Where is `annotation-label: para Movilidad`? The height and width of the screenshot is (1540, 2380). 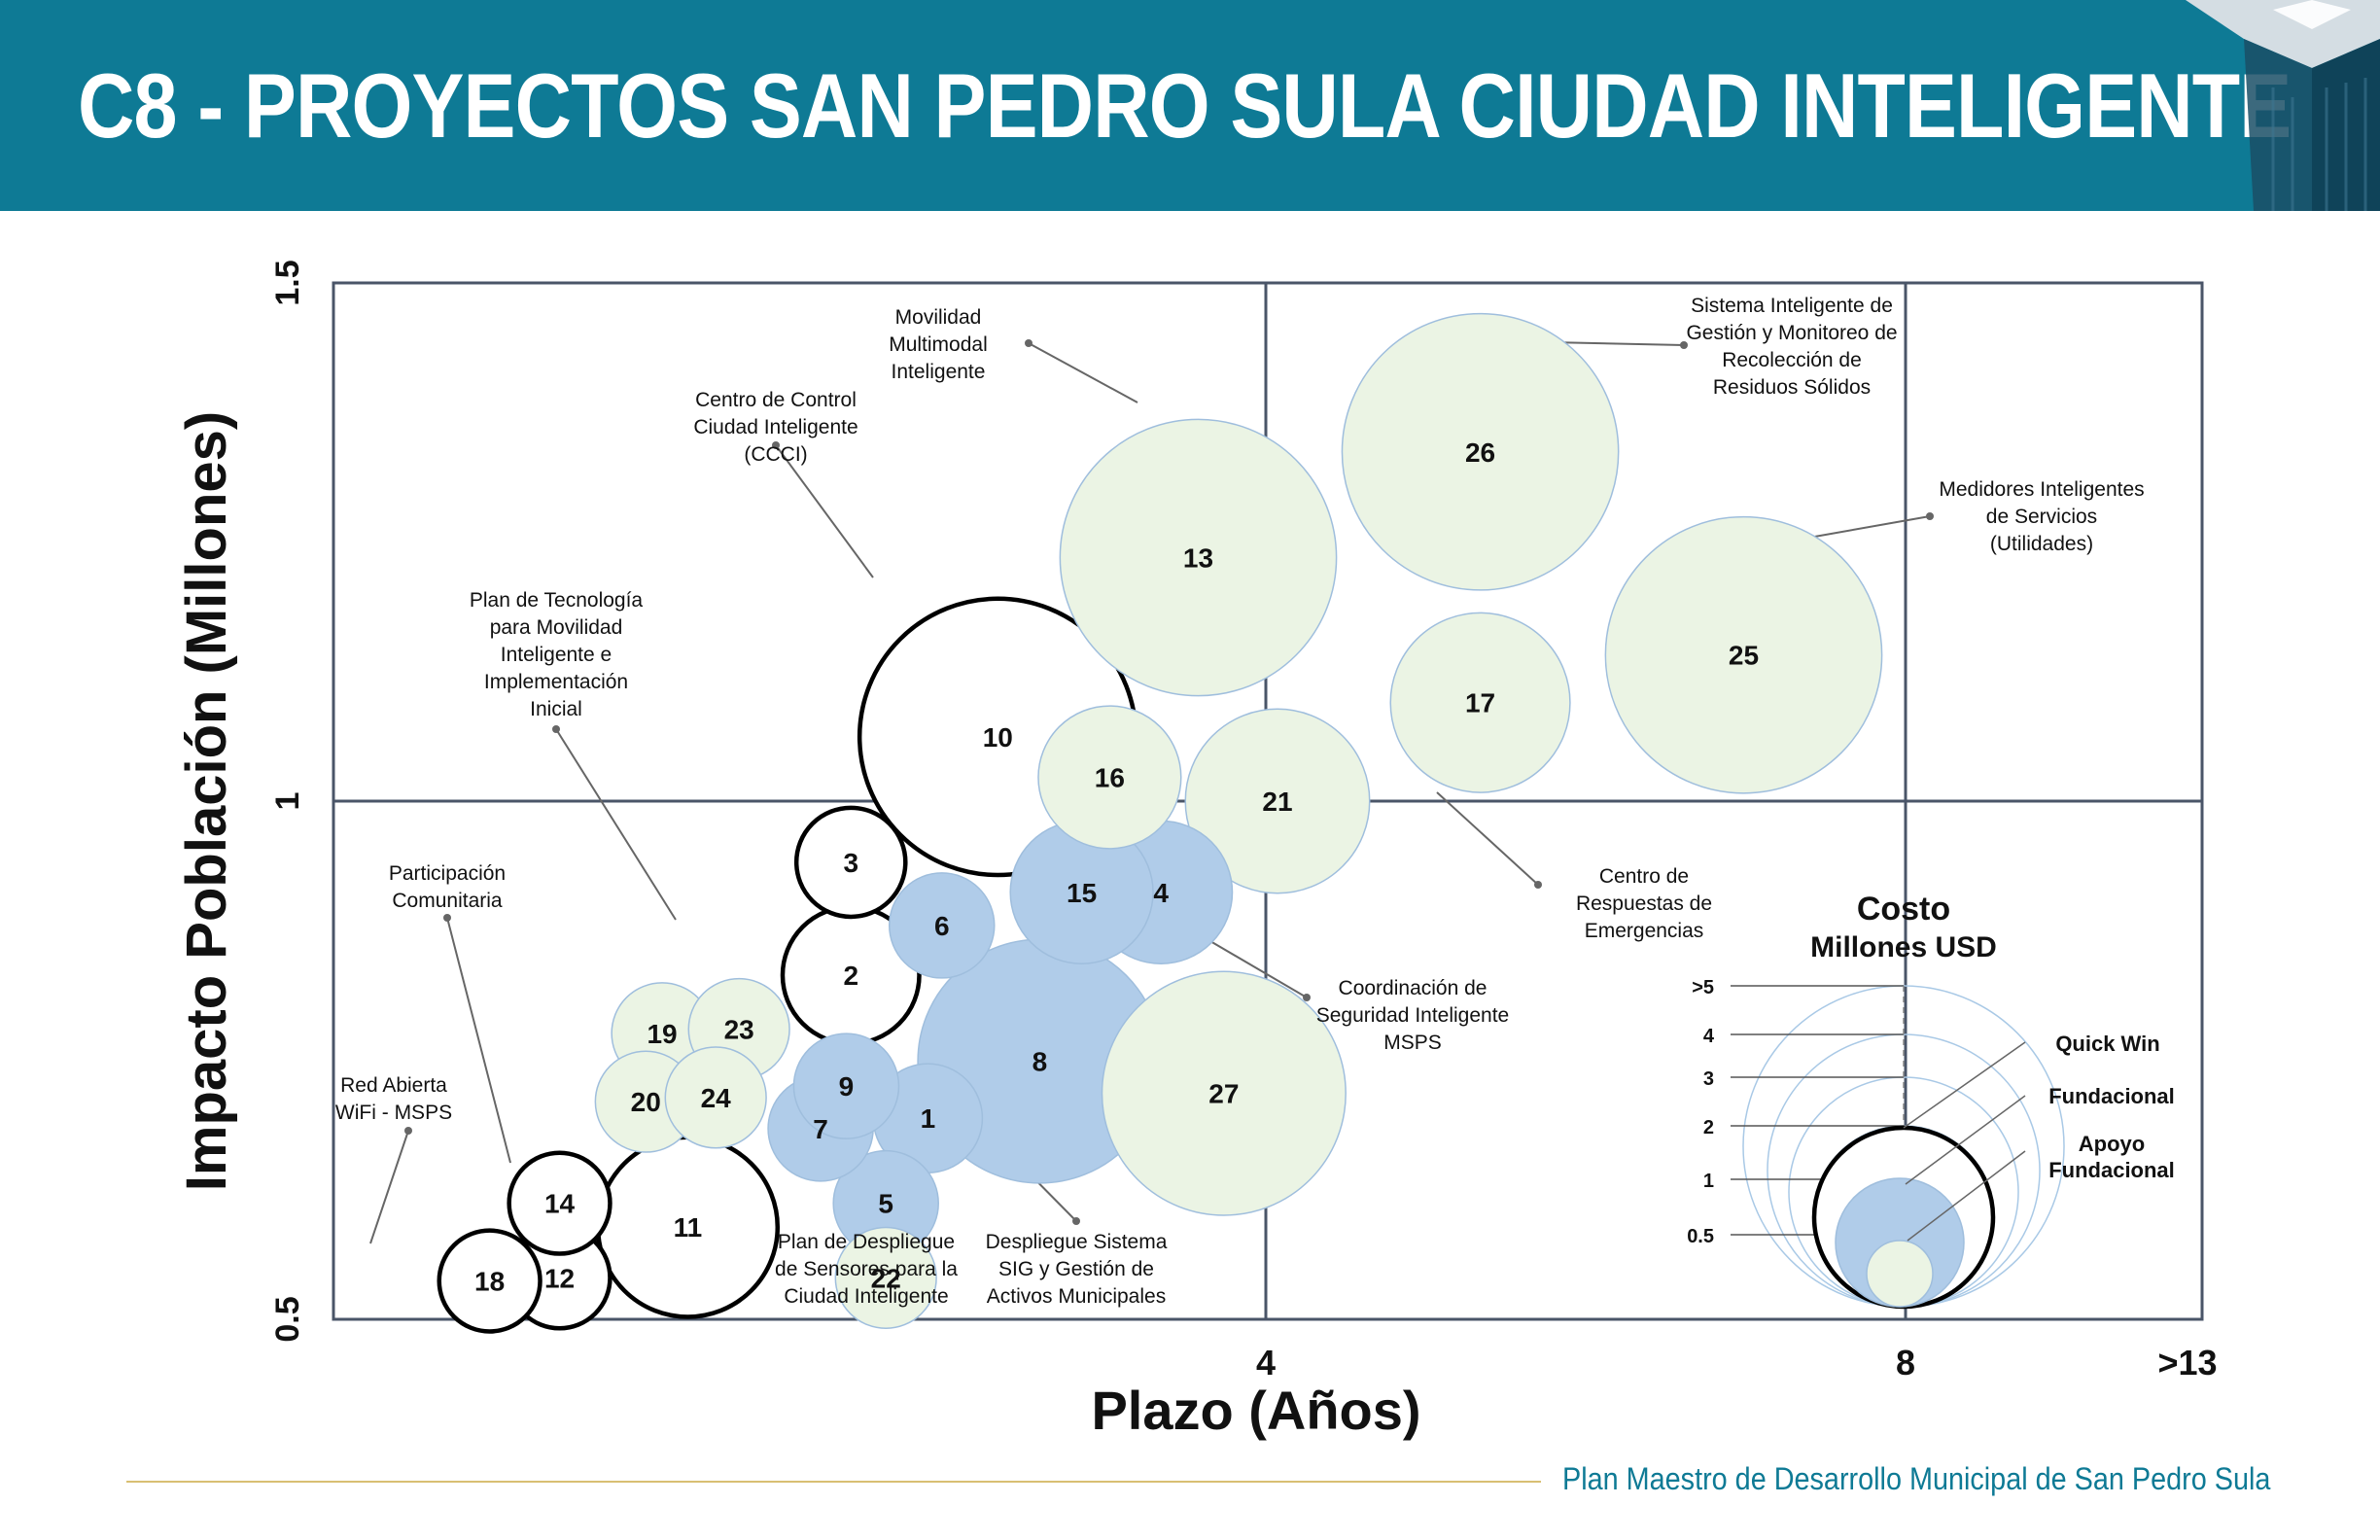 annotation-label: para Movilidad is located at coordinates (556, 627).